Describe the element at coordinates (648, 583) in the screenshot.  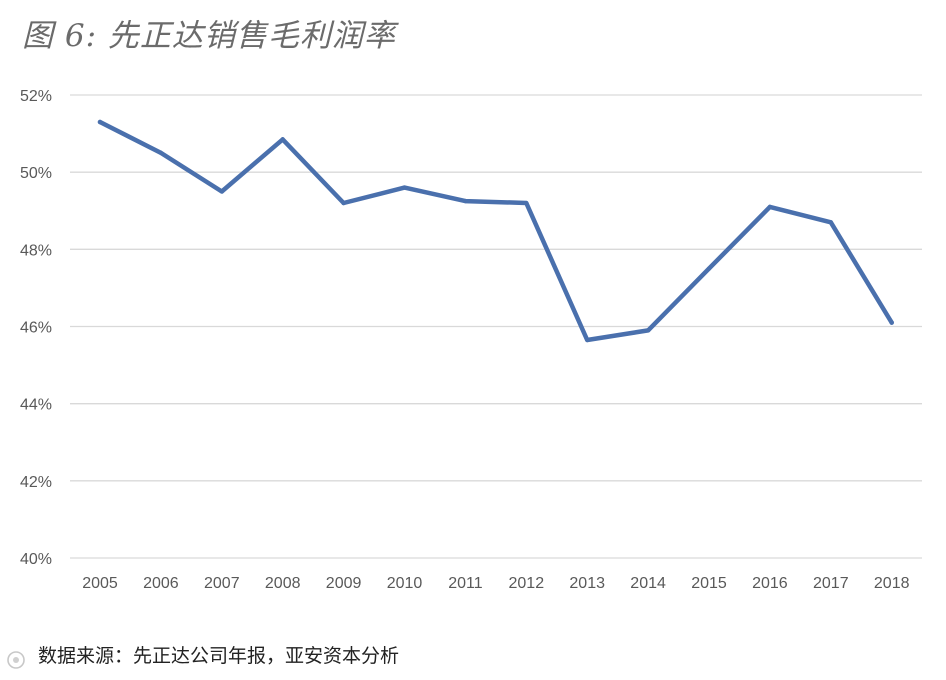
I see `x-tick-label: 2014` at that location.